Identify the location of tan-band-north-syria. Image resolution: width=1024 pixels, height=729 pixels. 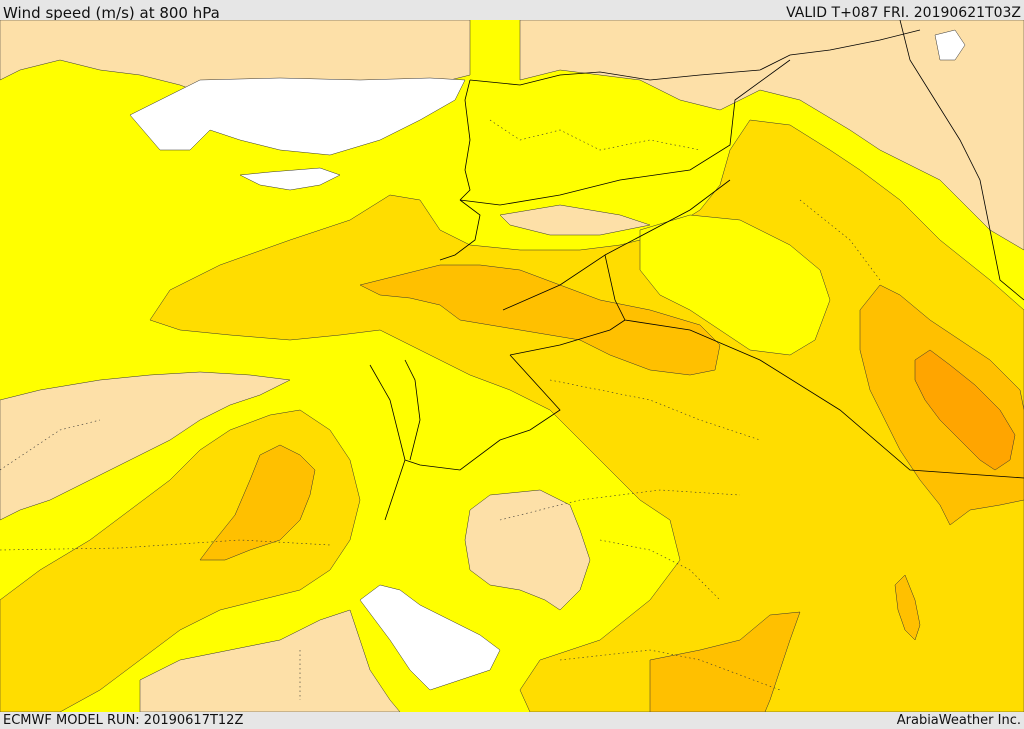
(575, 220).